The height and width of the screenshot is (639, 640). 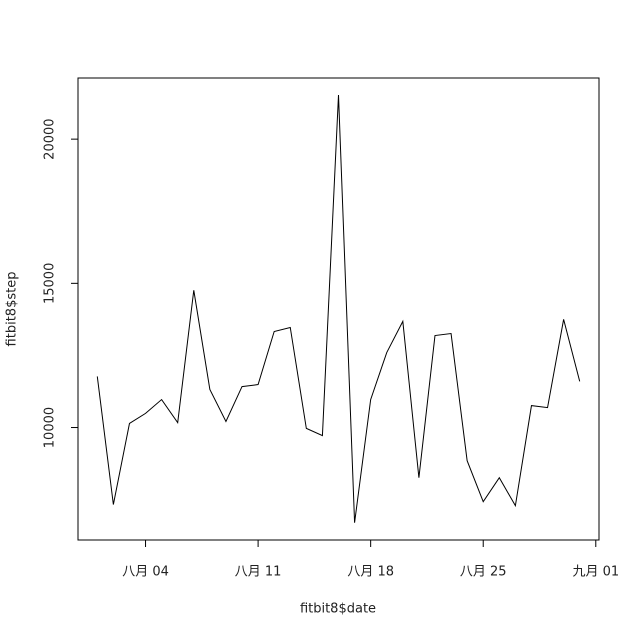 What do you see at coordinates (145, 572) in the screenshot?
I see `x-tick-label: 八月 04` at bounding box center [145, 572].